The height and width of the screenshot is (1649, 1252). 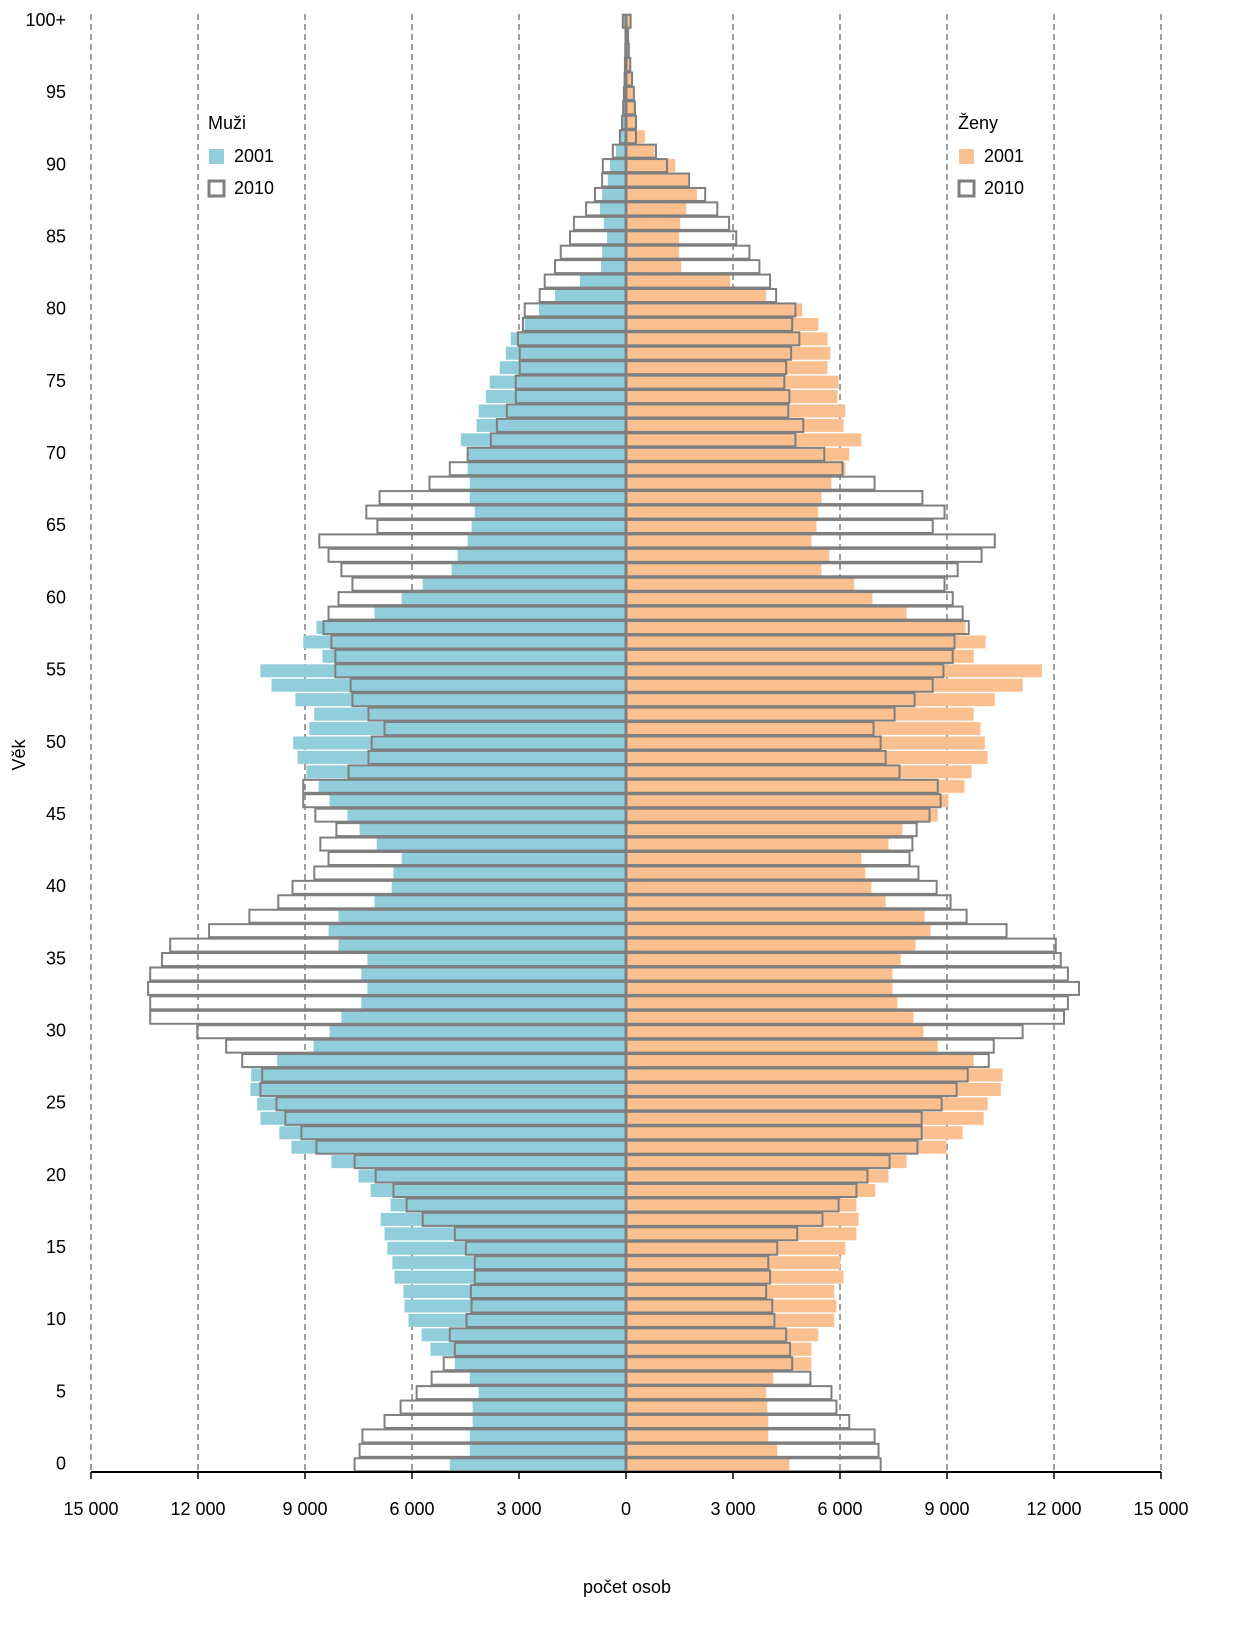 I want to click on y-tick-label: 60, so click(x=56, y=597).